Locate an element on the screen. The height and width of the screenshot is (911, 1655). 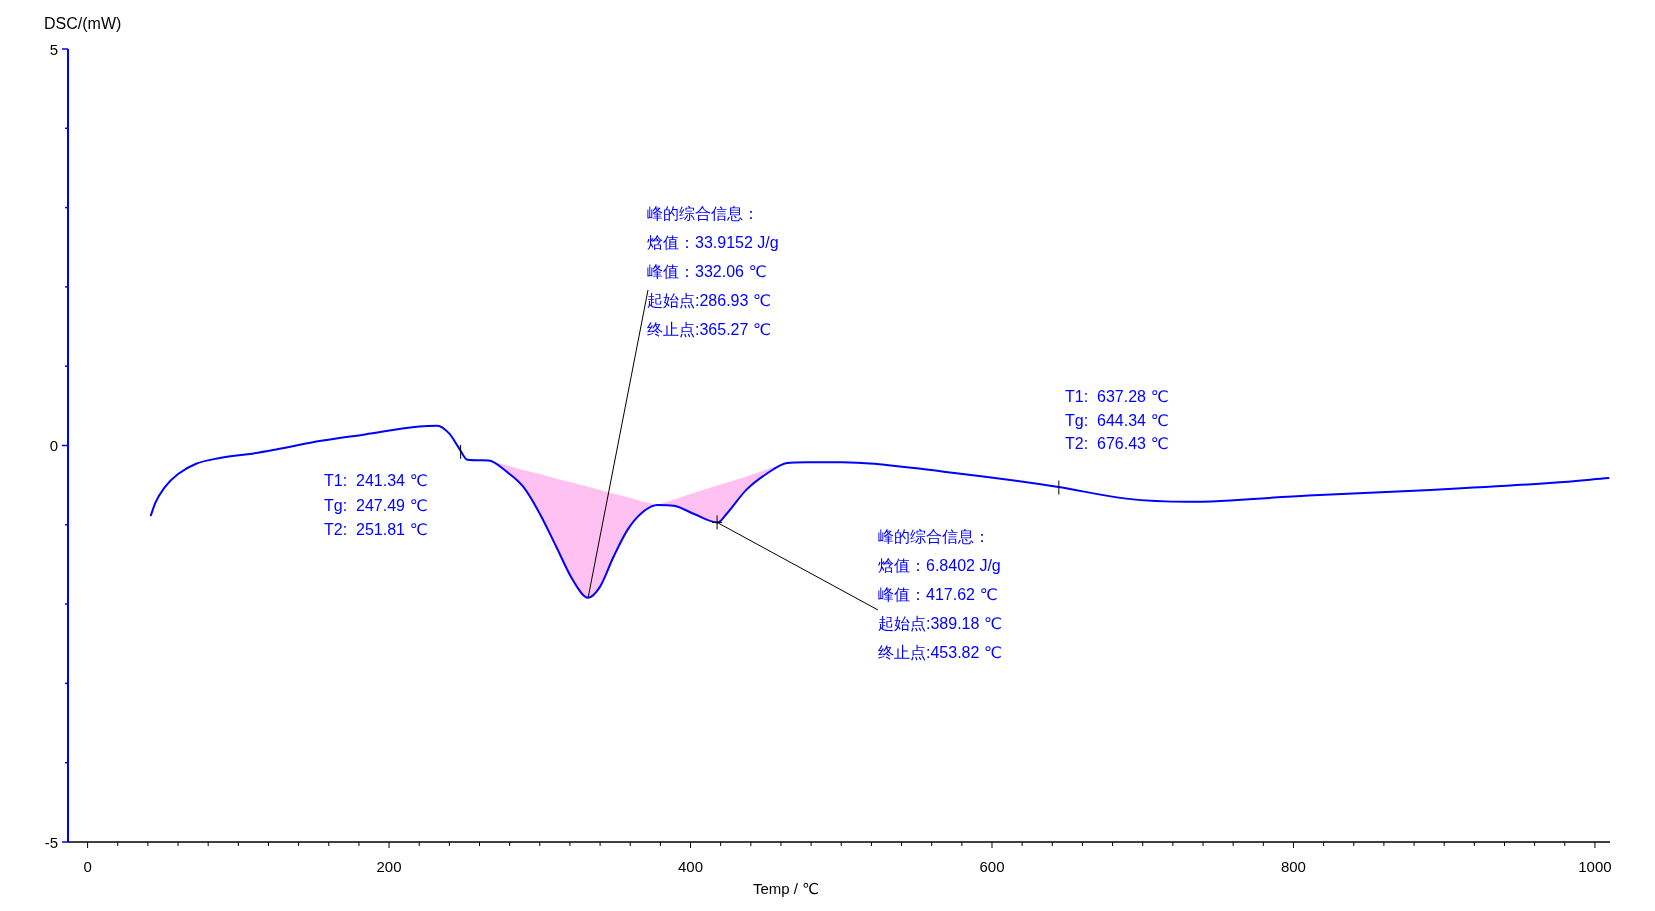
annotation: T1: 241.34 ℃ Tg: 247.49 ℃ T2: 251.81 ℃ is located at coordinates (376, 505).